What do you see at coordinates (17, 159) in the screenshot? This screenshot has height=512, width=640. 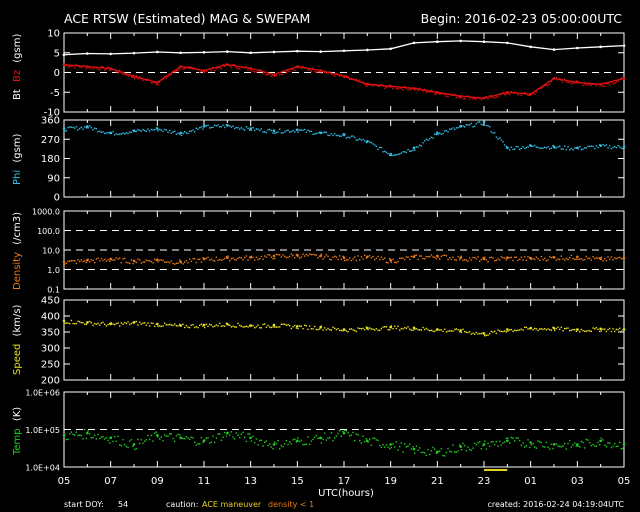 I see `phi-ylabel: Phi (gsm)` at bounding box center [17, 159].